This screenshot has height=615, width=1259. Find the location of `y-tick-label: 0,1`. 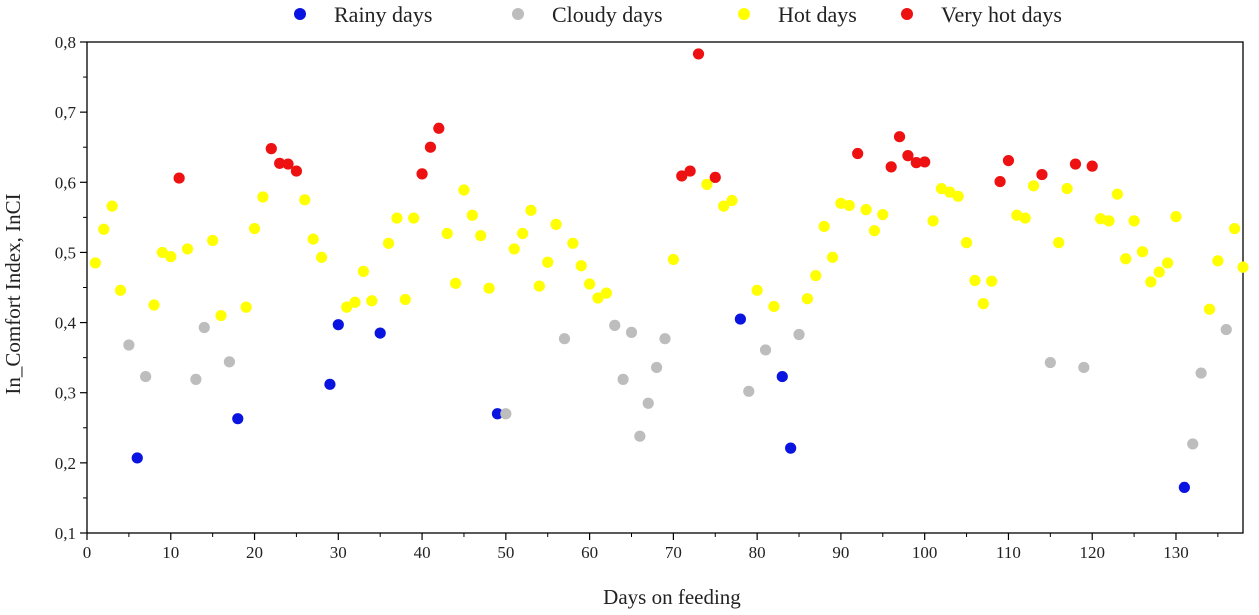

y-tick-label: 0,1 is located at coordinates (65, 533).